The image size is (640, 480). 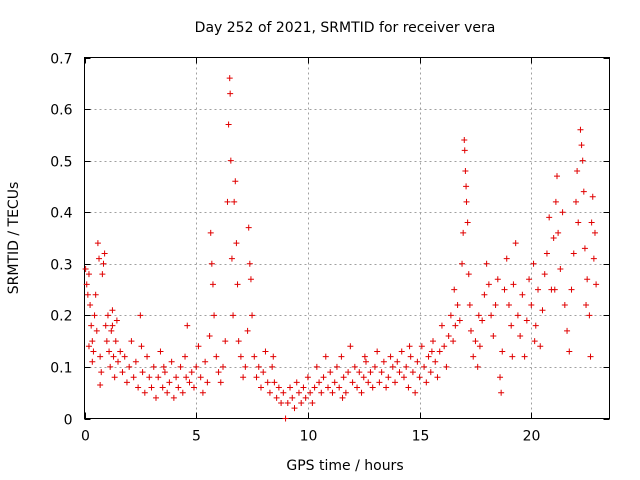 I want to click on x-tick-label: 20, so click(x=532, y=437).